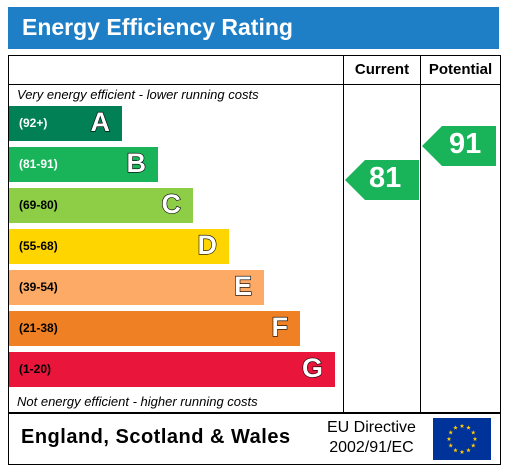 Image resolution: width=509 pixels, height=467 pixels. I want to click on band-letter: G, so click(312, 367).